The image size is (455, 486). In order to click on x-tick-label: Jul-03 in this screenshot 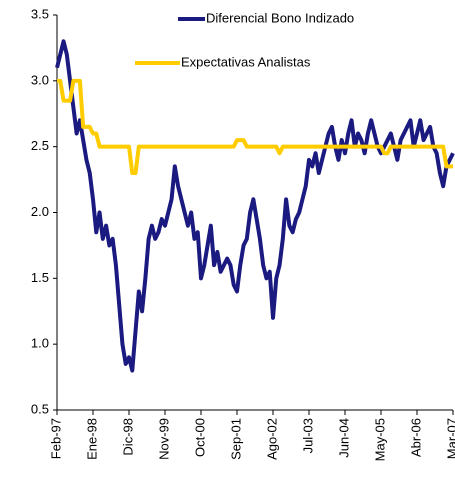, I will do `click(307, 435)`.